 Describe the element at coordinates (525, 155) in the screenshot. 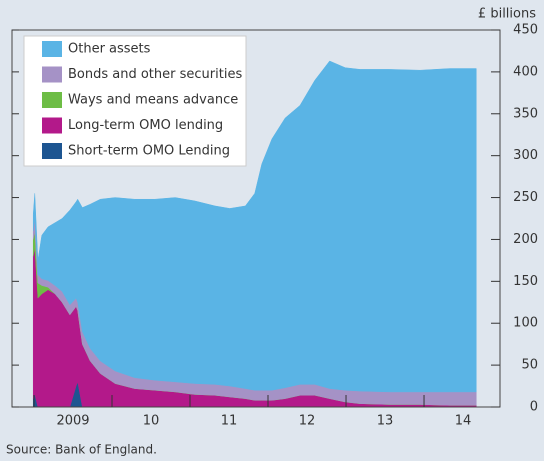

I see `y-tick-label: 300` at that location.